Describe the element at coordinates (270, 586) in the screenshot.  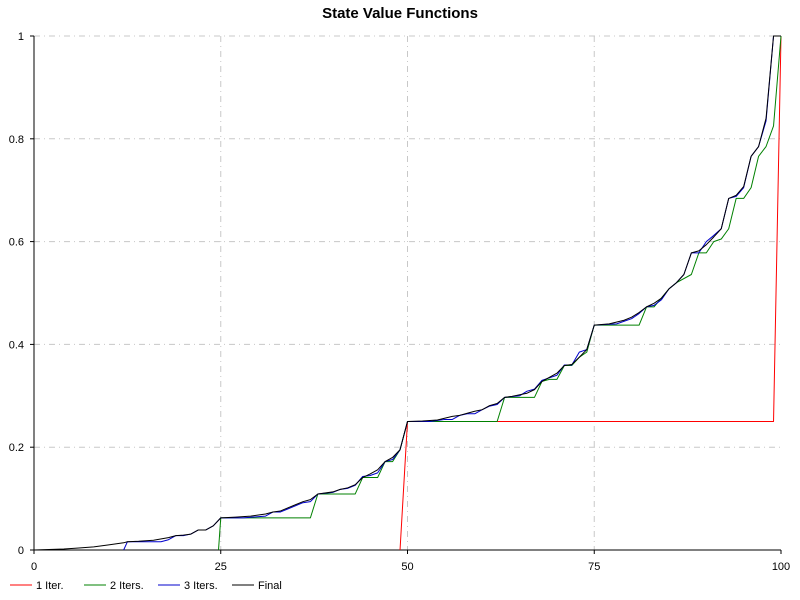
I see `legend-label: Final` at that location.